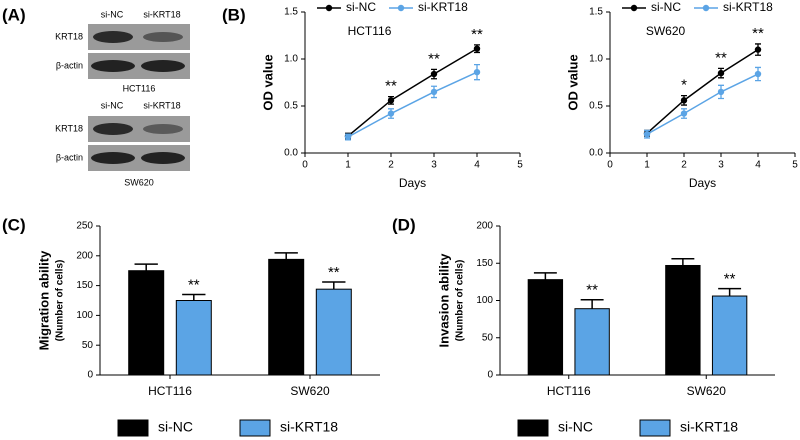 The width and height of the screenshot is (800, 440). What do you see at coordinates (14, 224) in the screenshot?
I see `panel-label: (C)` at bounding box center [14, 224].